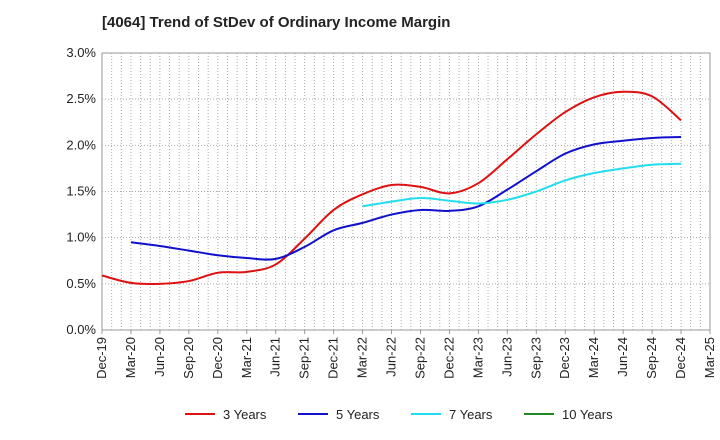  I want to click on x-tick-label: Dec-19, so click(101, 358).